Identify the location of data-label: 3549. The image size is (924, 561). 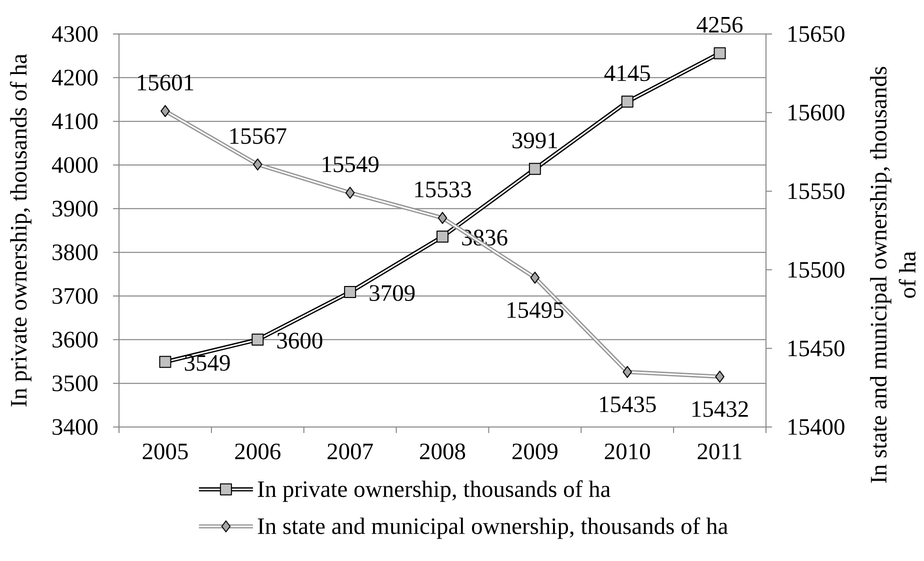
(207, 363).